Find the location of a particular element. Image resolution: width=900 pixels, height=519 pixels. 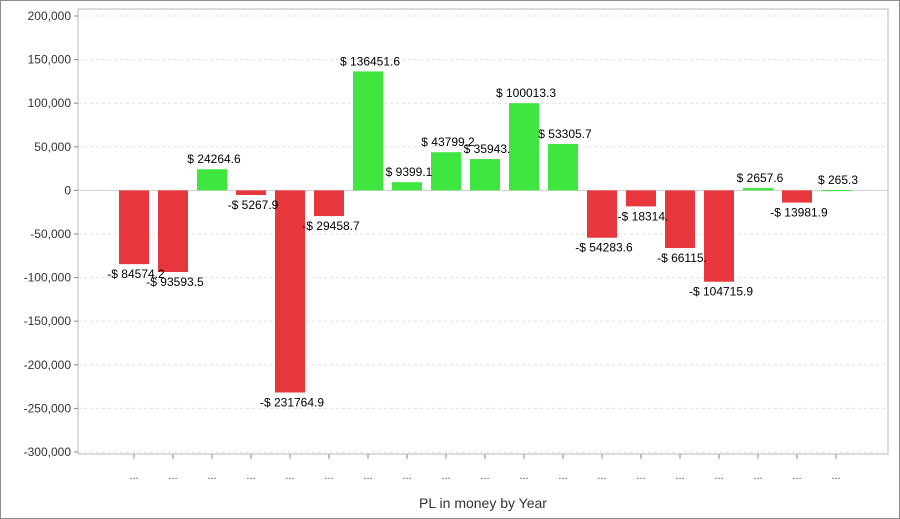

y-tick-label: 0 is located at coordinates (67, 190).